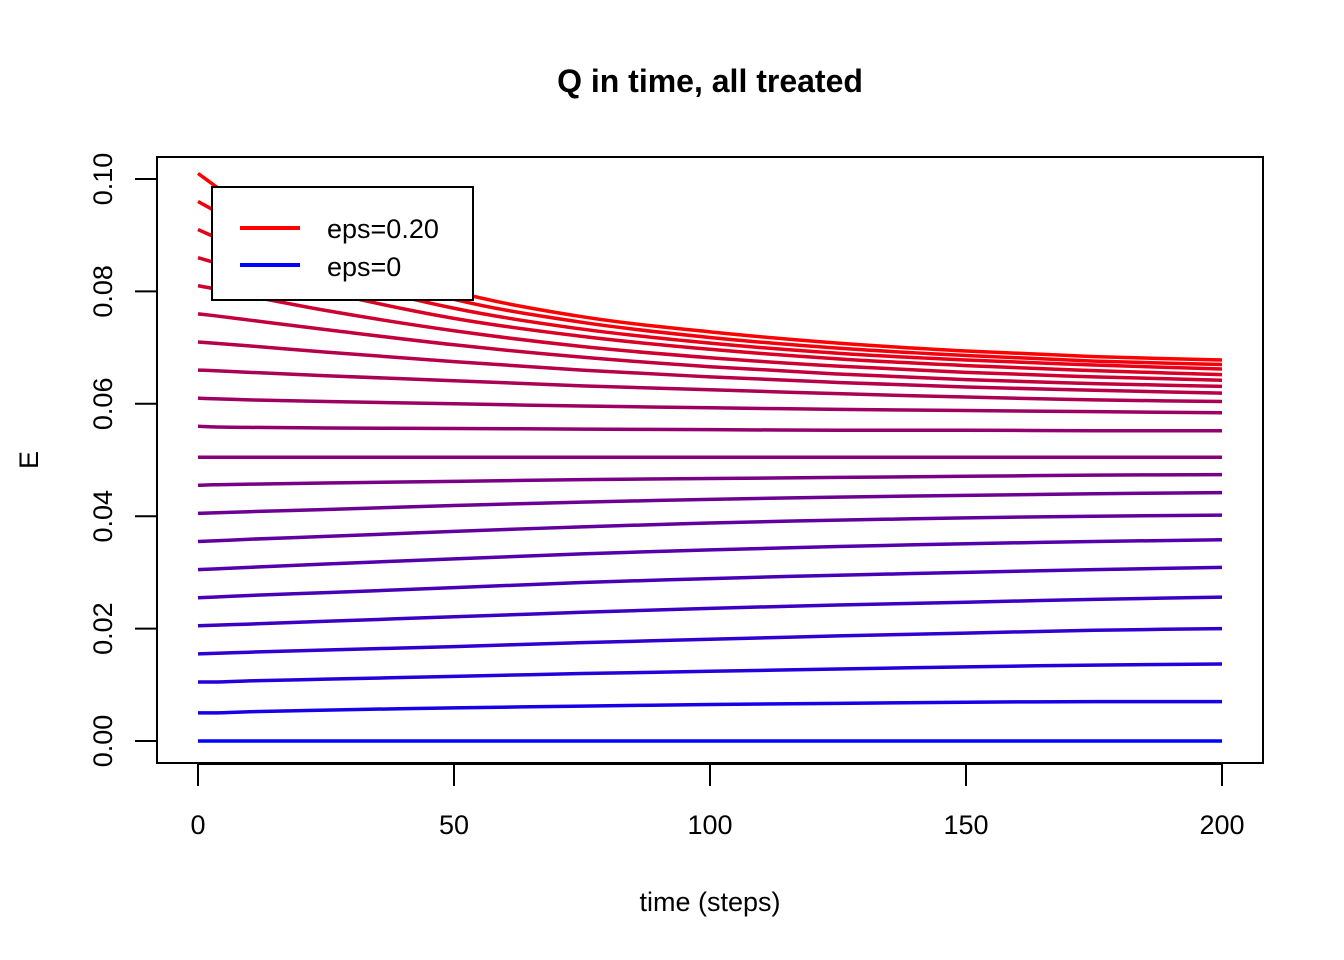  Describe the element at coordinates (103, 516) in the screenshot. I see `y-tick-label-2: 0.04` at that location.